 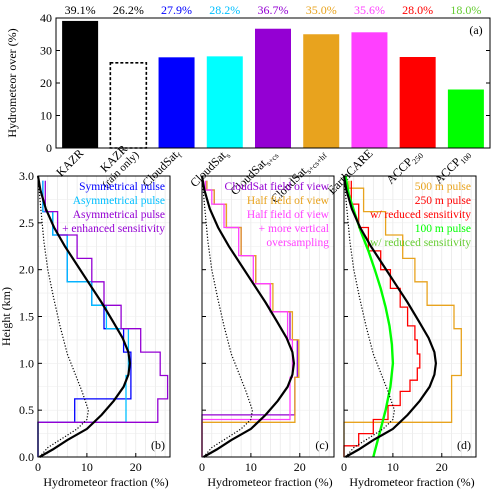 What do you see at coordinates (26, 457) in the screenshot?
I see `ytick-label: 0.0` at bounding box center [26, 457].